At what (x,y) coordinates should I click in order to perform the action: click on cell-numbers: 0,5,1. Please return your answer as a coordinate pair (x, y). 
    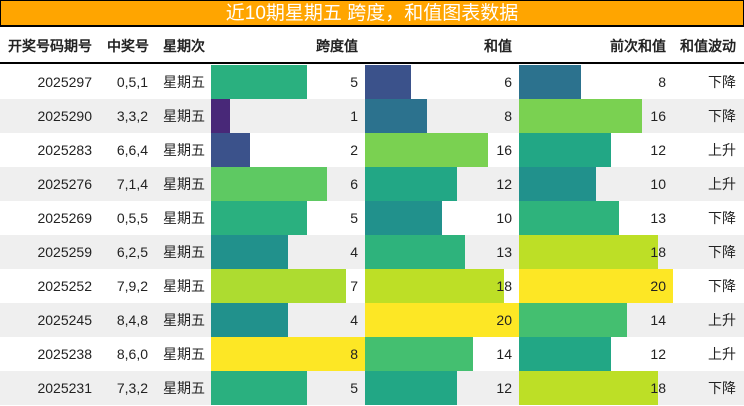
    Looking at the image, I should click on (132, 82).